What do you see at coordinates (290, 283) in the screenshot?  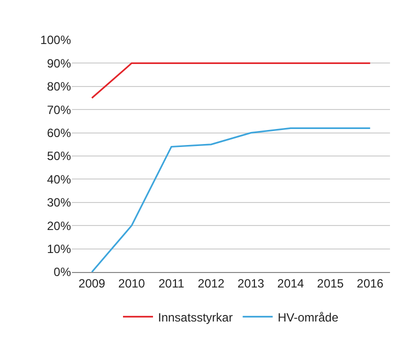 I see `x-tick-label: 2014` at bounding box center [290, 283].